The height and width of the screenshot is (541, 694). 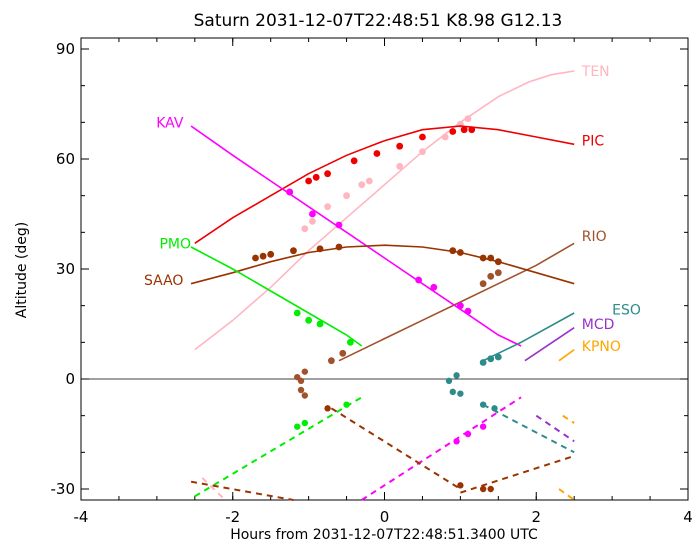 I want to click on series-label: PMO, so click(x=175, y=244).